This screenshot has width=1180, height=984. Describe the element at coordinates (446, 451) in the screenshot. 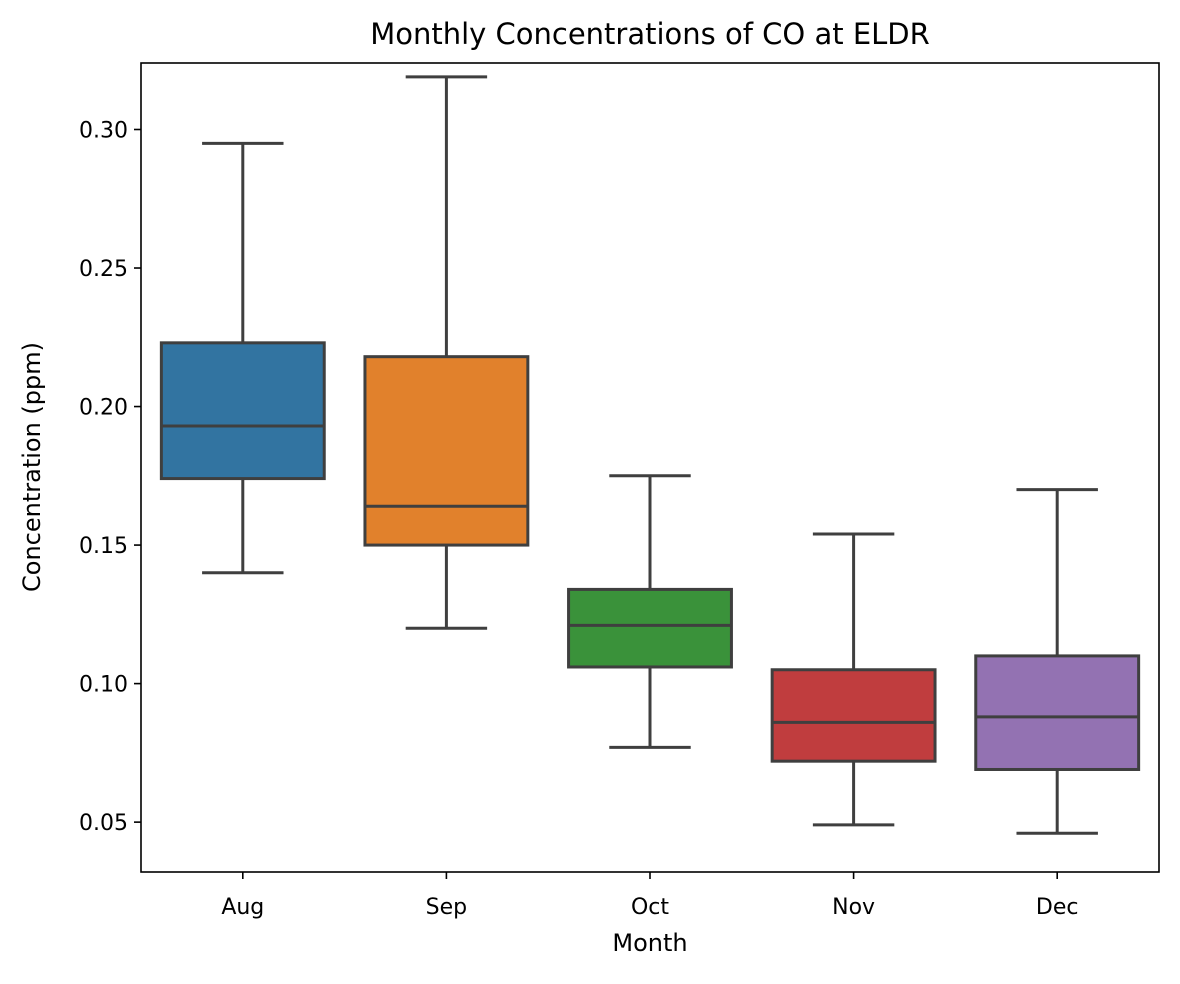

I see `iqr-box-sep` at that location.